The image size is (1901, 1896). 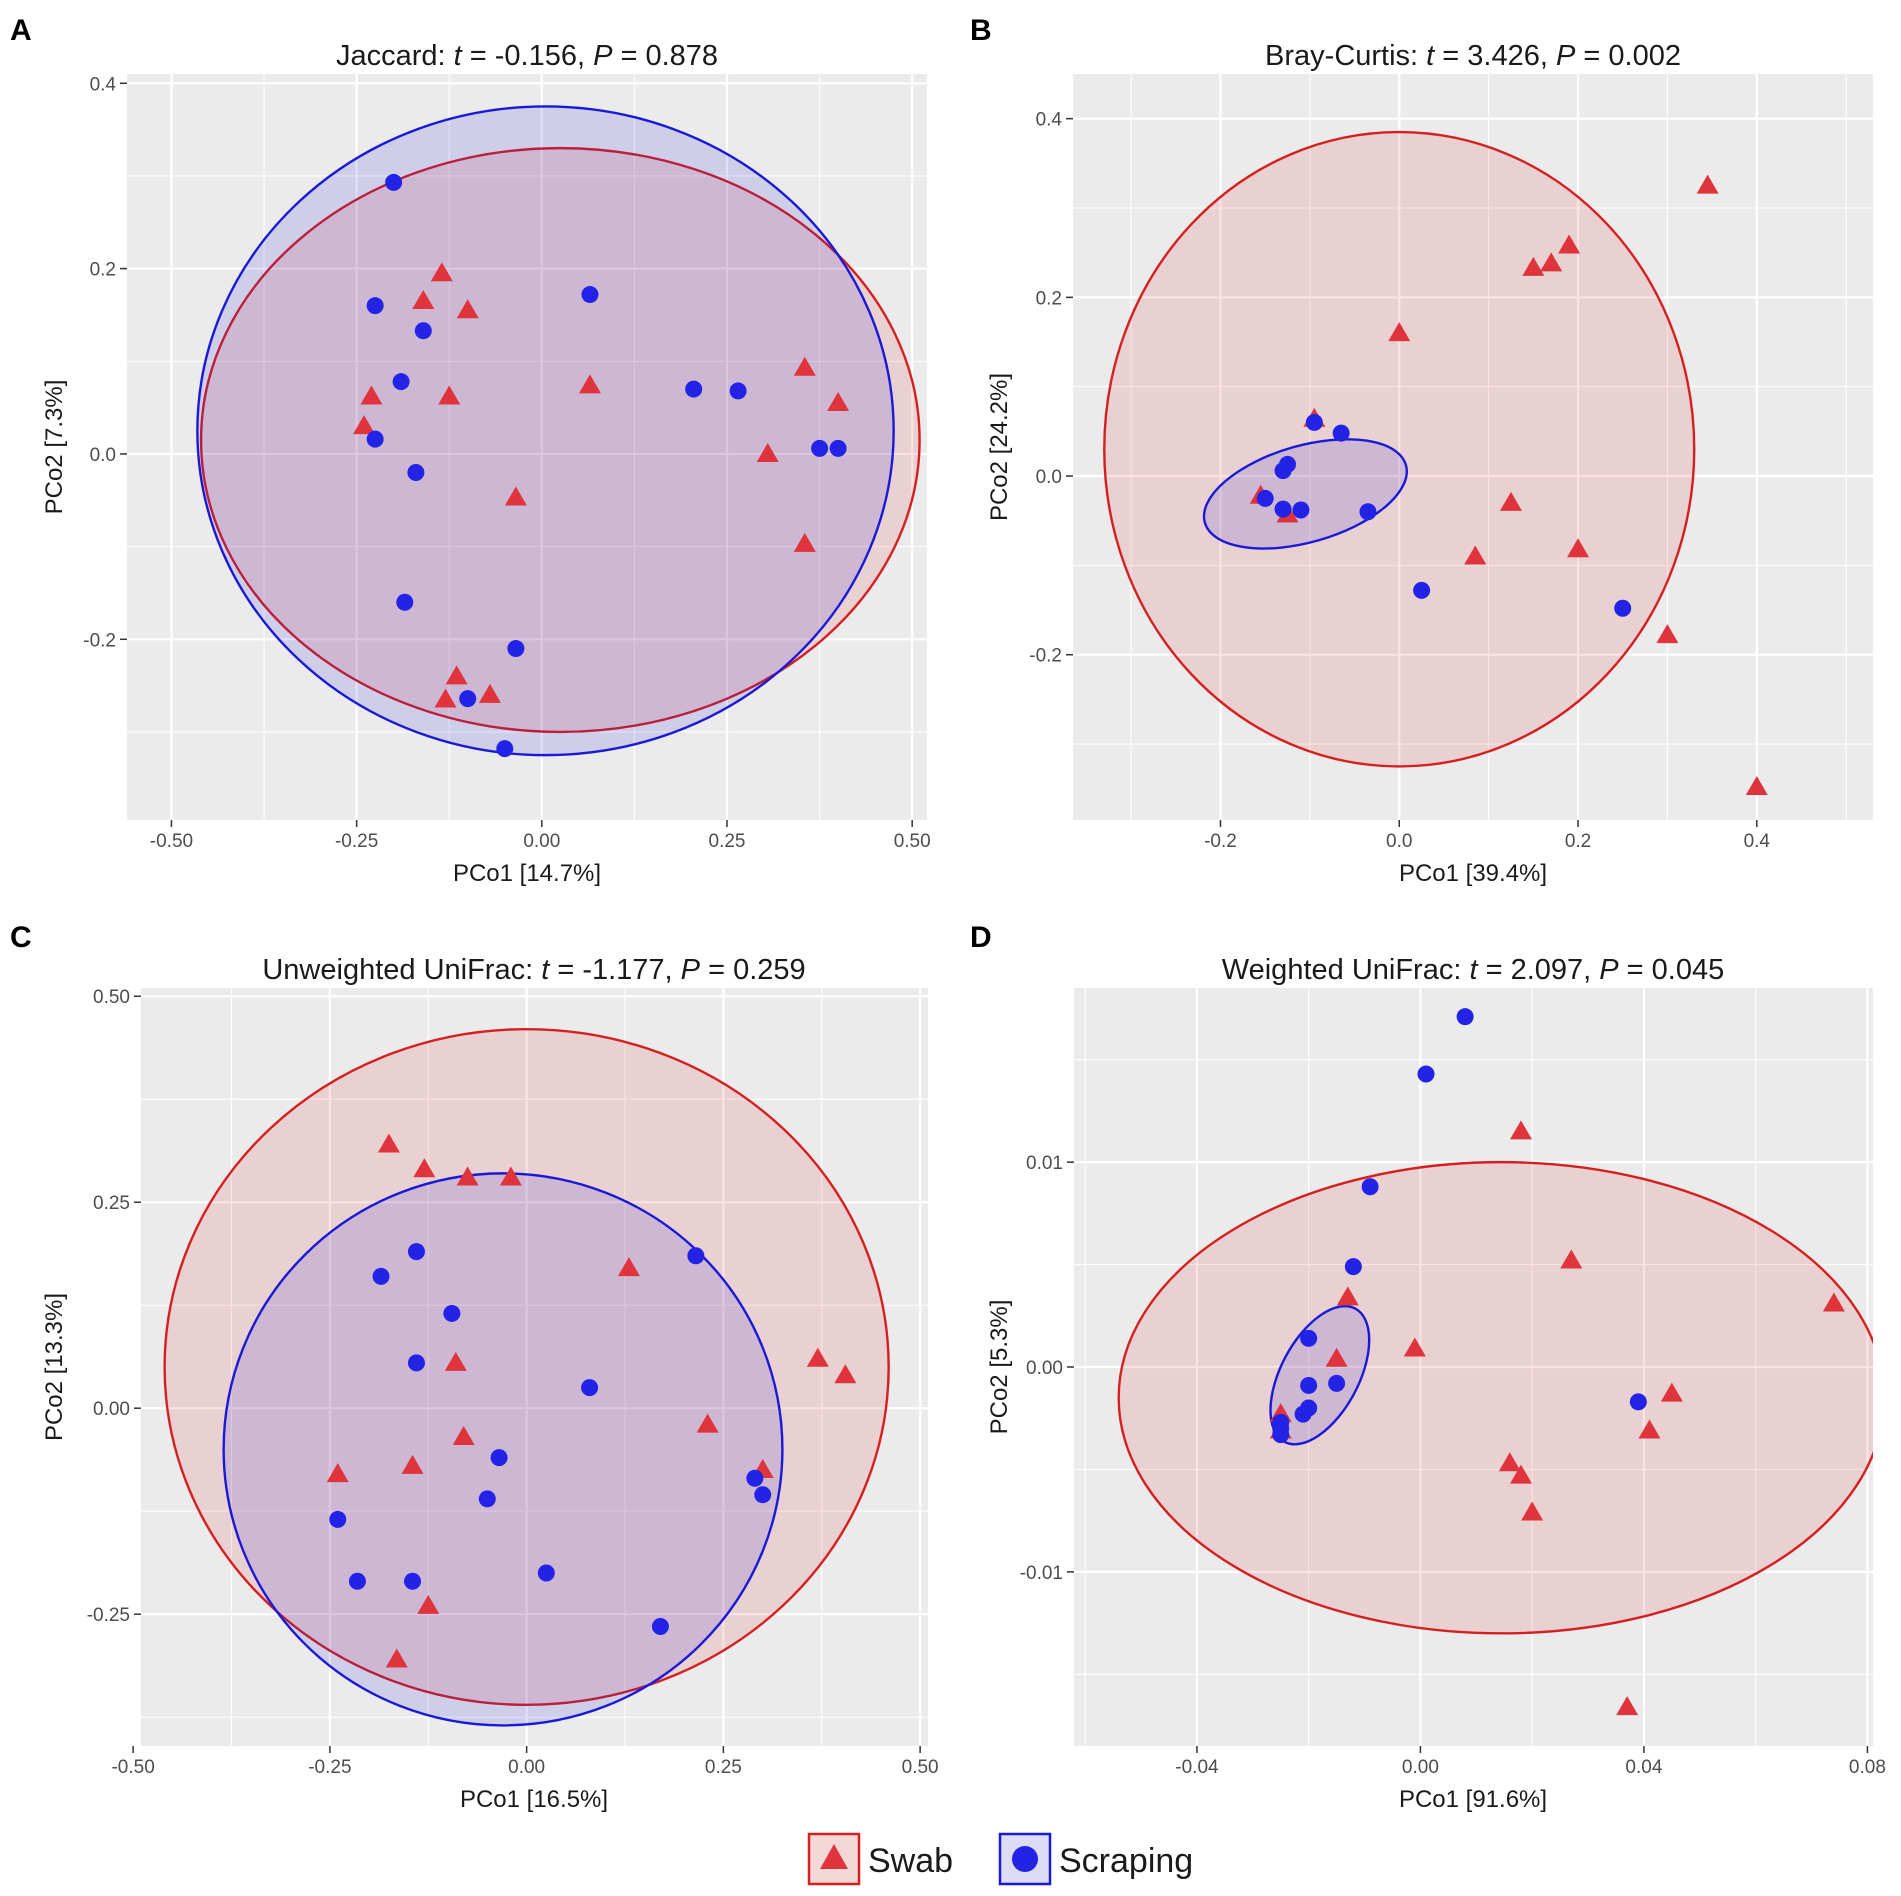 I want to click on y-ticks-d: -0.01 0.00 0.01, so click(x=1047, y=1368).